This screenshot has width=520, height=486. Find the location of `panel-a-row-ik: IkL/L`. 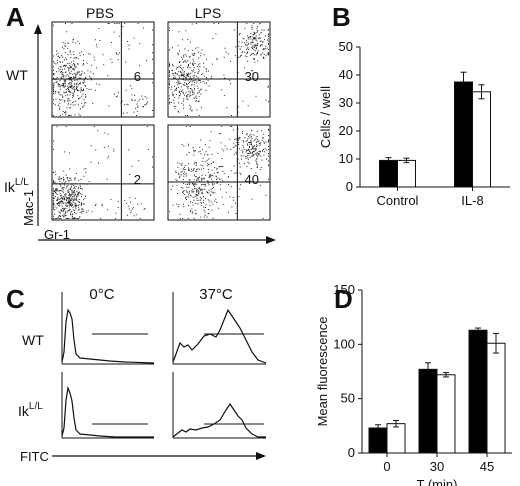

panel-a-row-ik: IkL/L is located at coordinates (16, 186).